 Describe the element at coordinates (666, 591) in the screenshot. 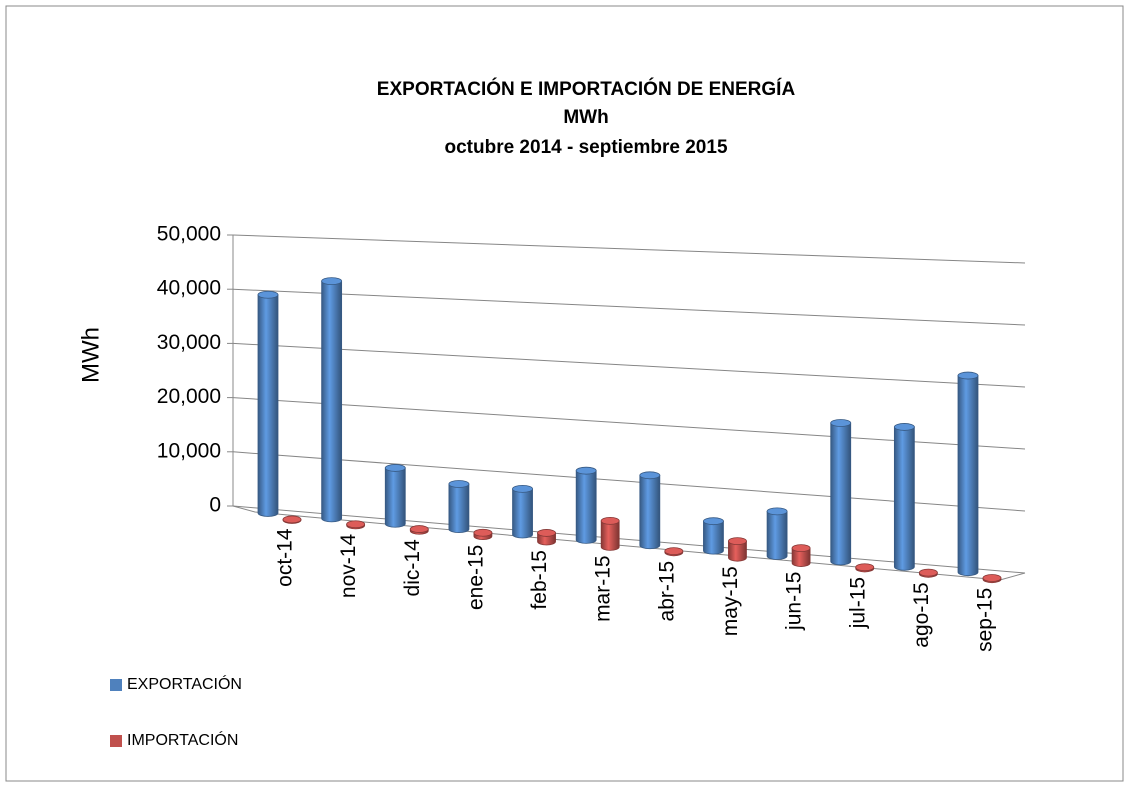

I see `x-tick-label: abr-15` at that location.